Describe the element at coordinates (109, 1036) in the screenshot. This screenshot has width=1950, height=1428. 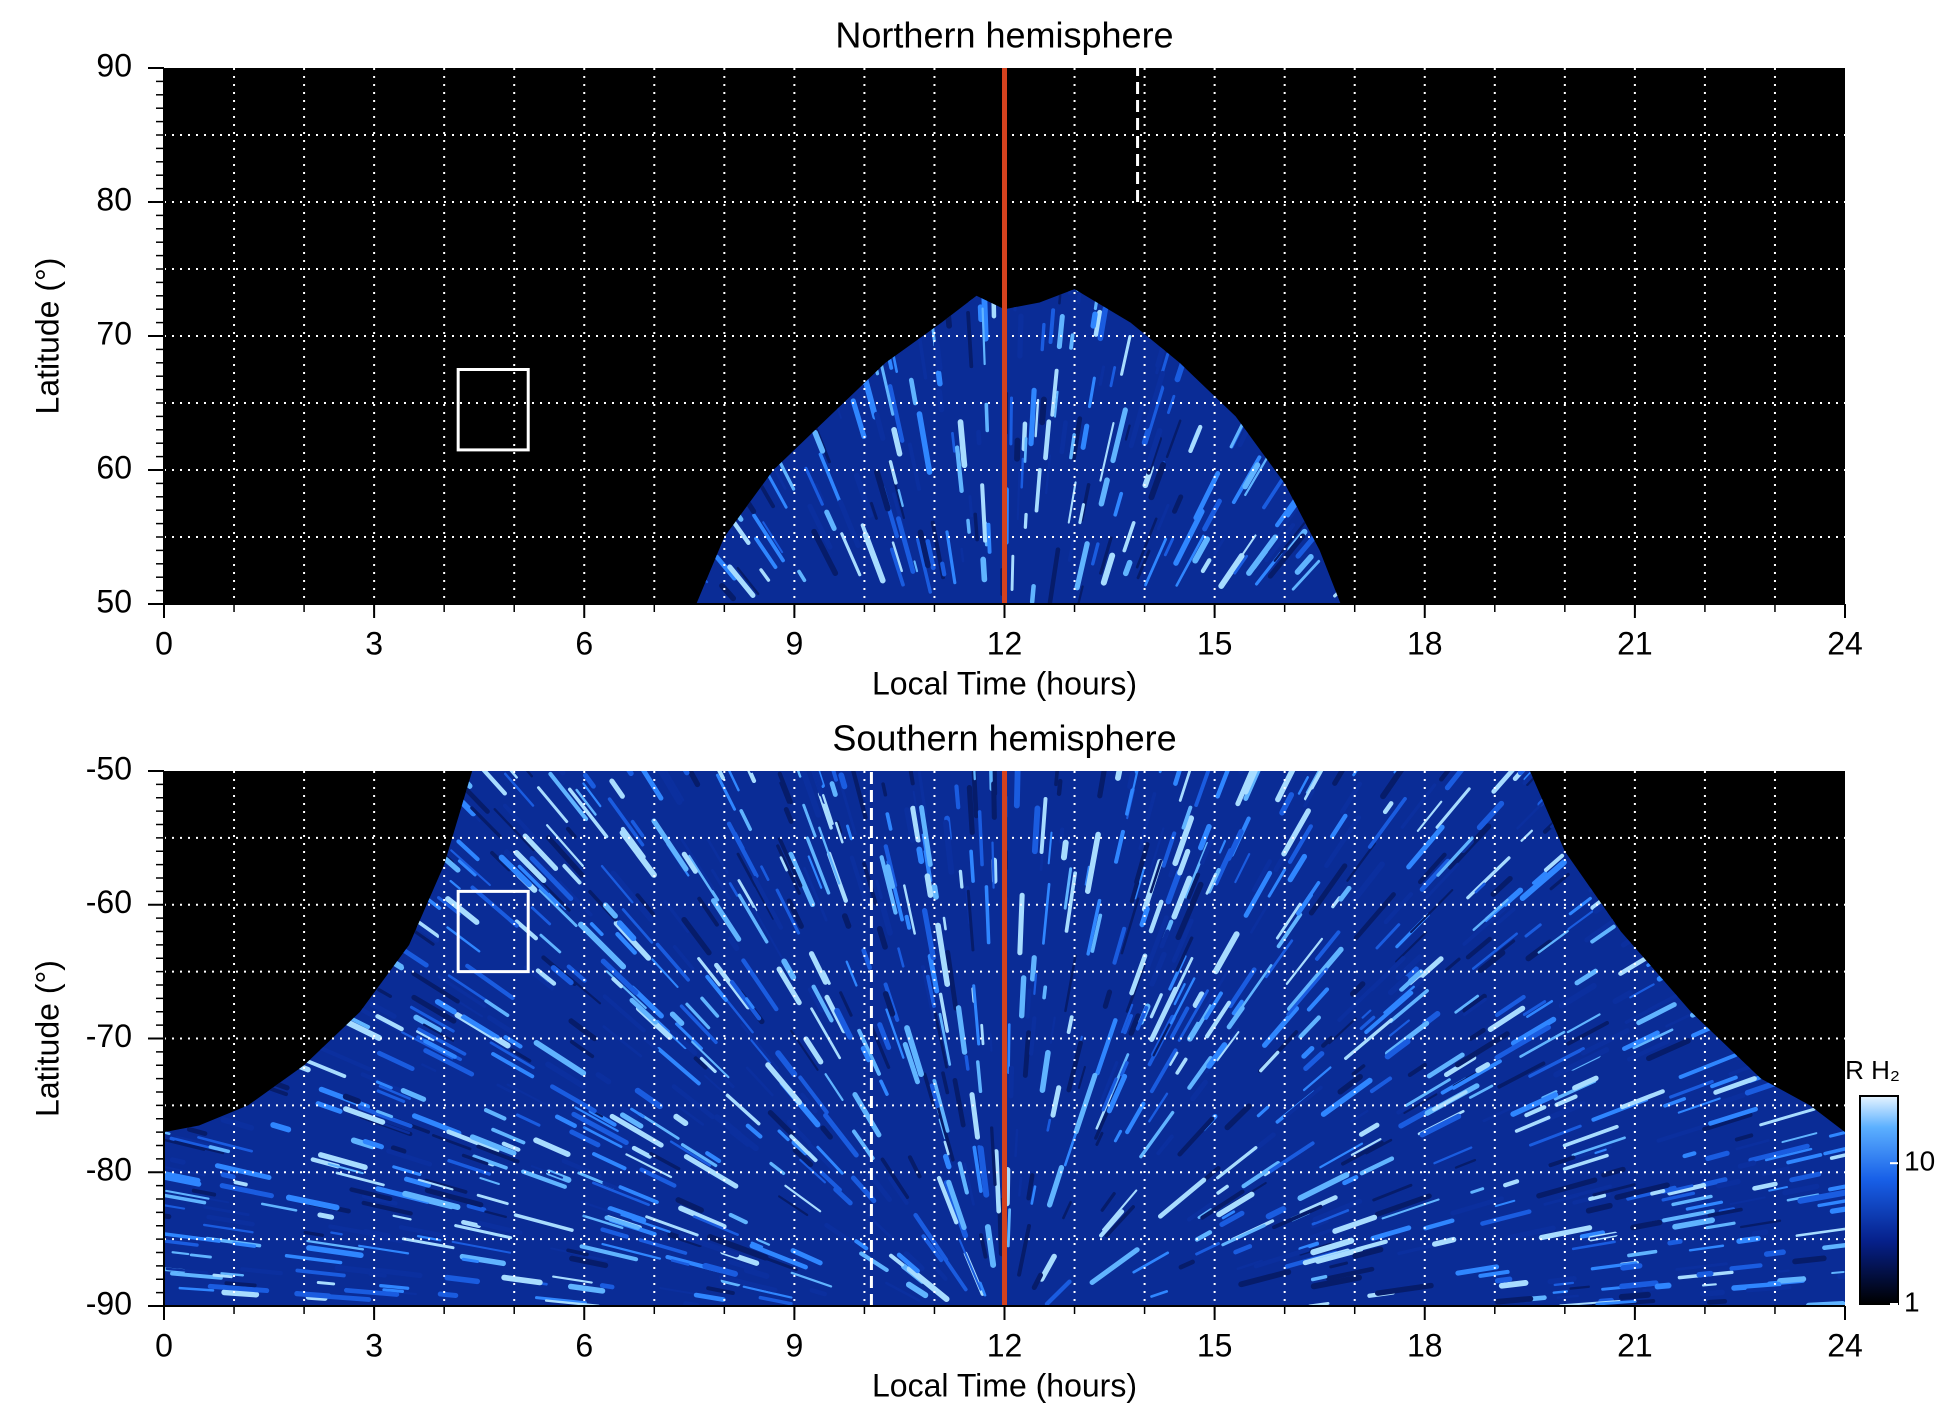
I see `y-tick-label: -70` at that location.